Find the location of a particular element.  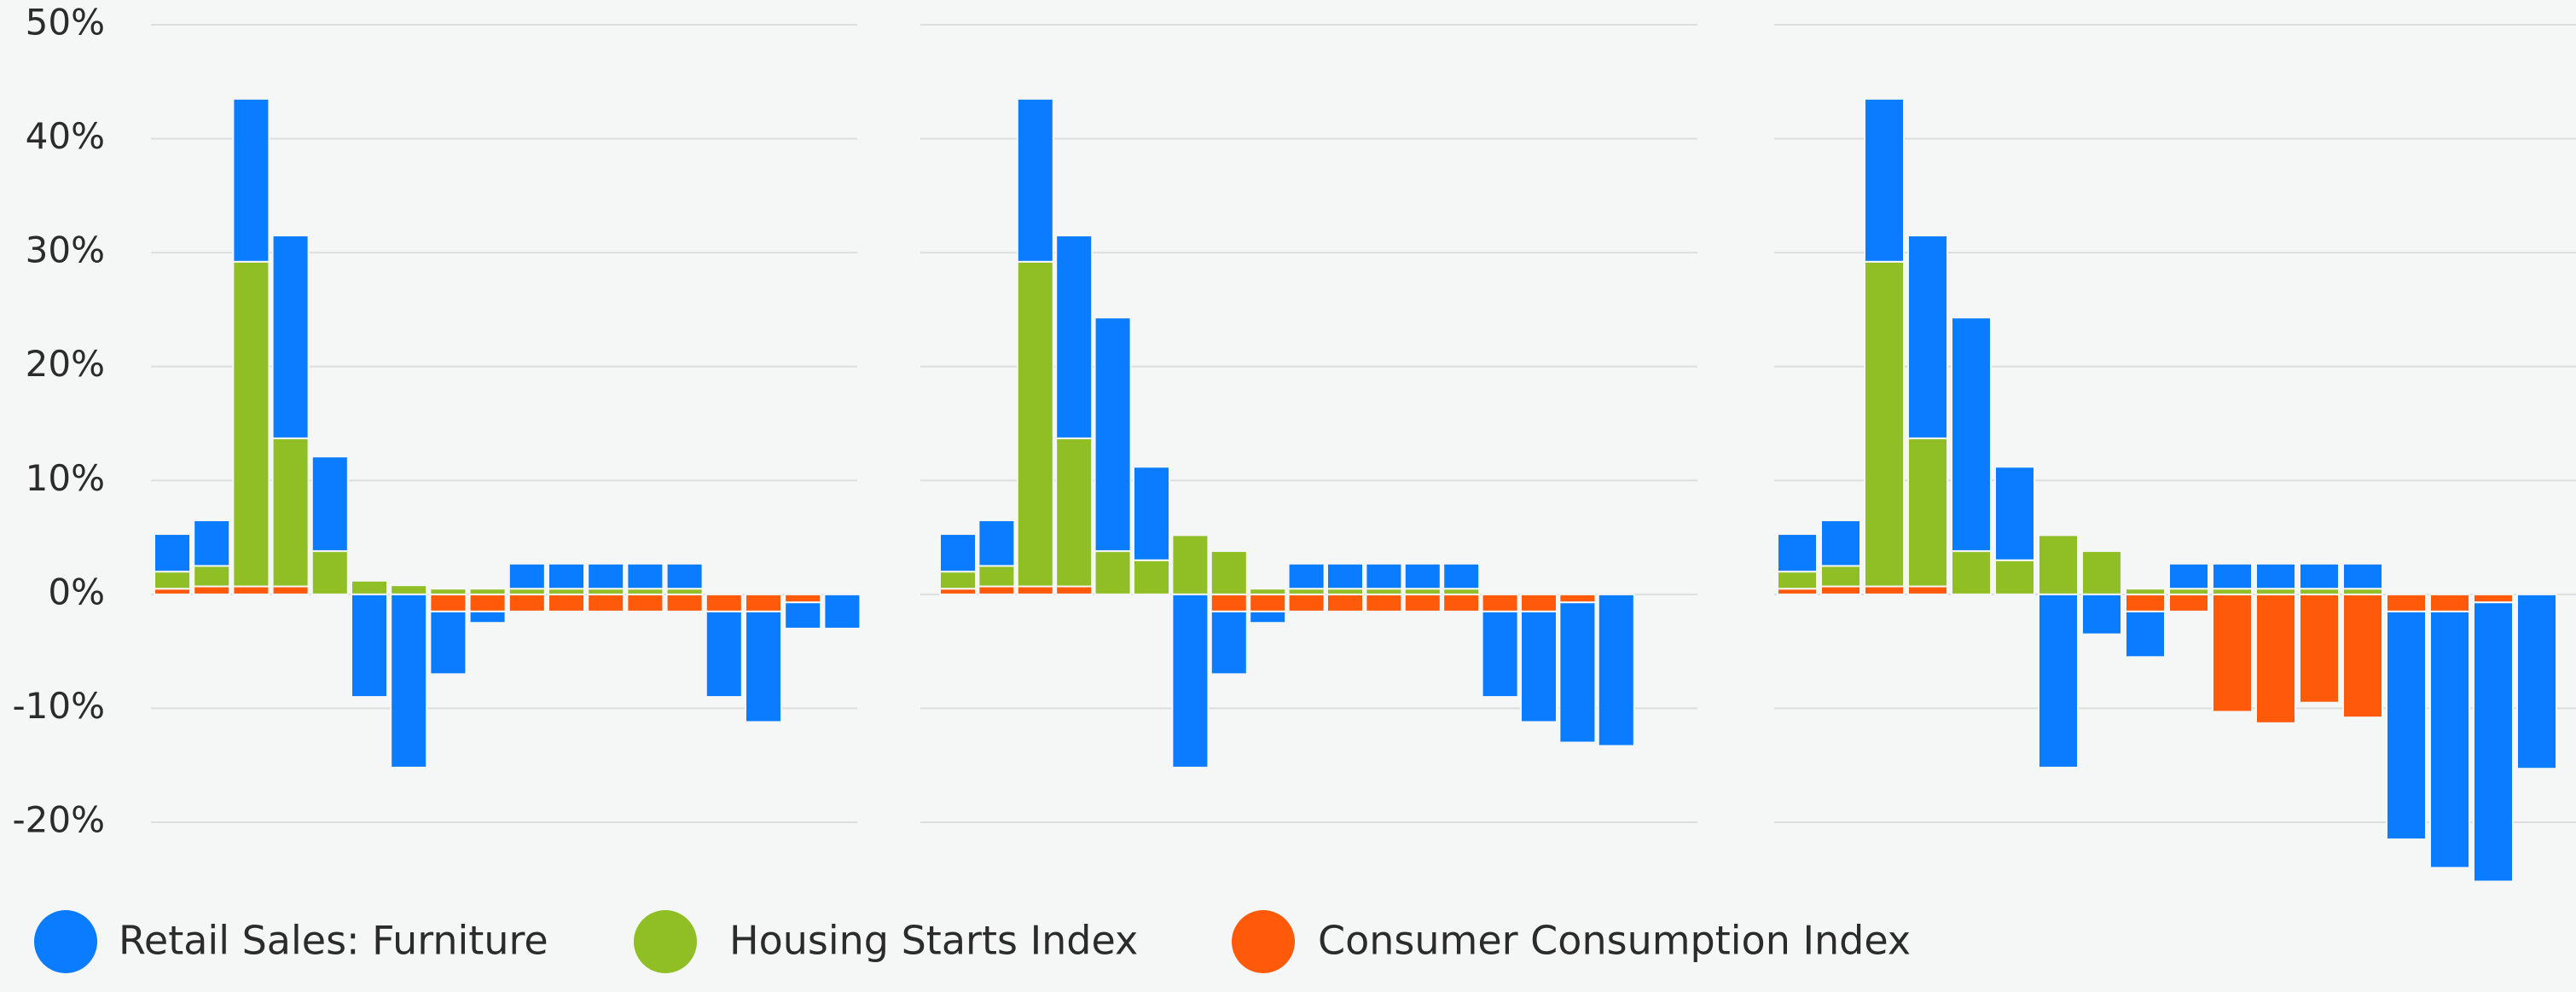

legend-label: Housing Starts Index is located at coordinates (933, 941).